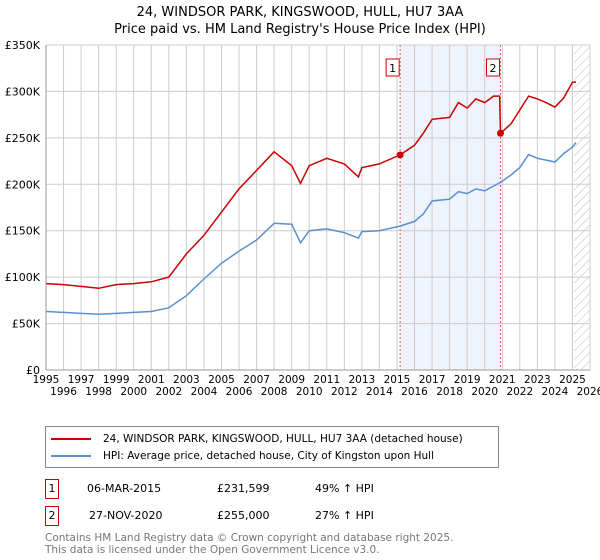 This screenshot has width=600, height=560. What do you see at coordinates (33, 370) in the screenshot?
I see `y-tick-label: £0` at bounding box center [33, 370].